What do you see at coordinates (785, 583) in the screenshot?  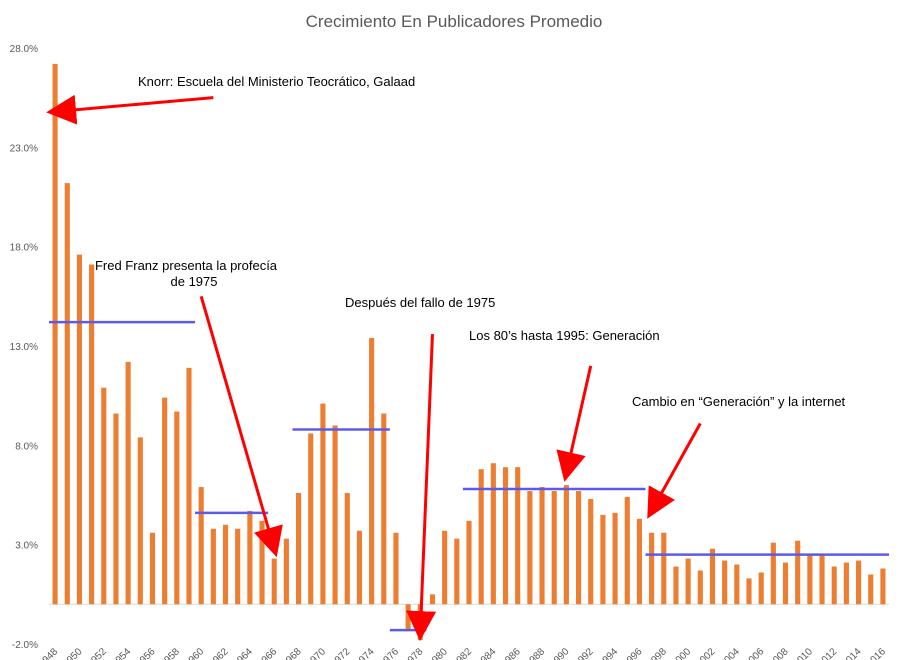 I see `bar-2008` at bounding box center [785, 583].